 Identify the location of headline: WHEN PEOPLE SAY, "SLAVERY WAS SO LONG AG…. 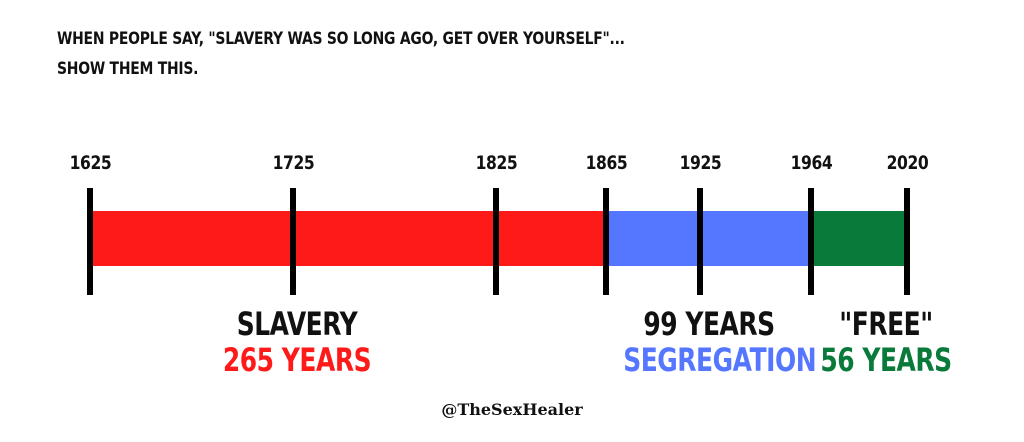
(341, 54).